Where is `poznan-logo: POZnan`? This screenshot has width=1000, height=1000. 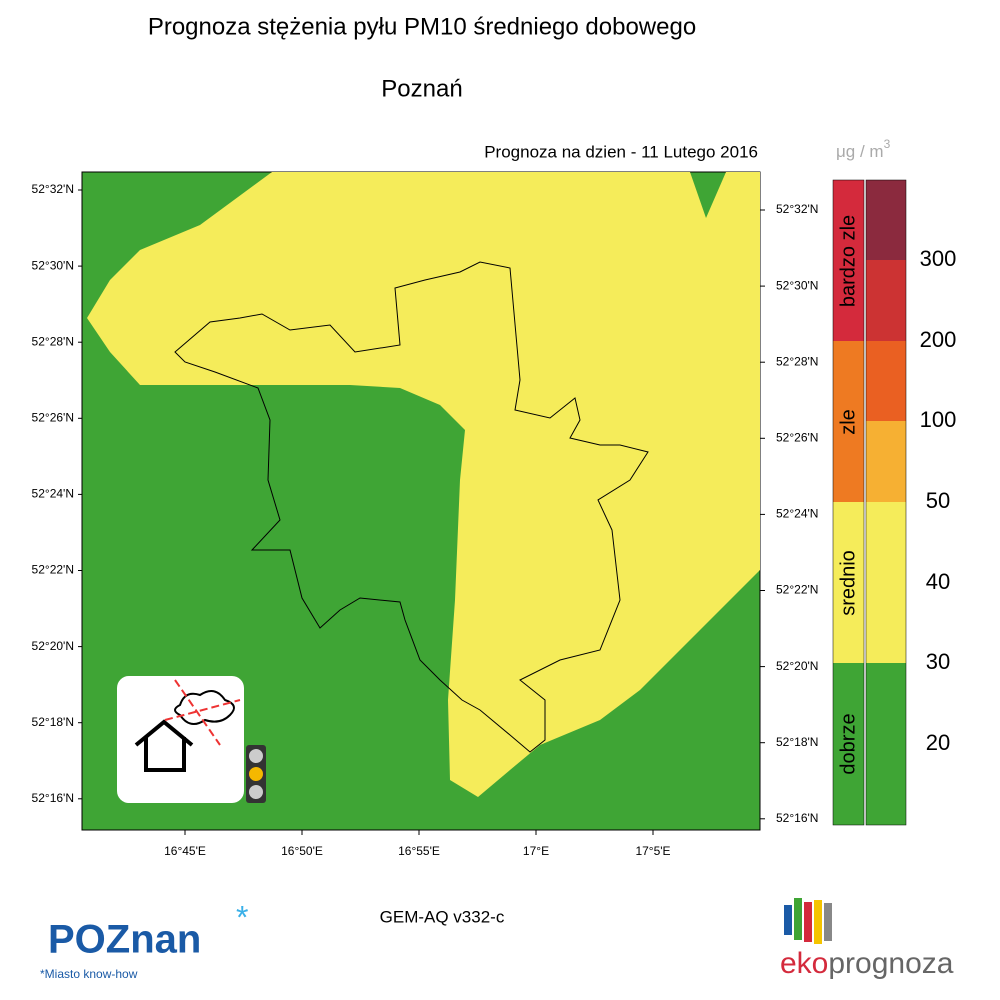 poznan-logo: POZnan is located at coordinates (124, 940).